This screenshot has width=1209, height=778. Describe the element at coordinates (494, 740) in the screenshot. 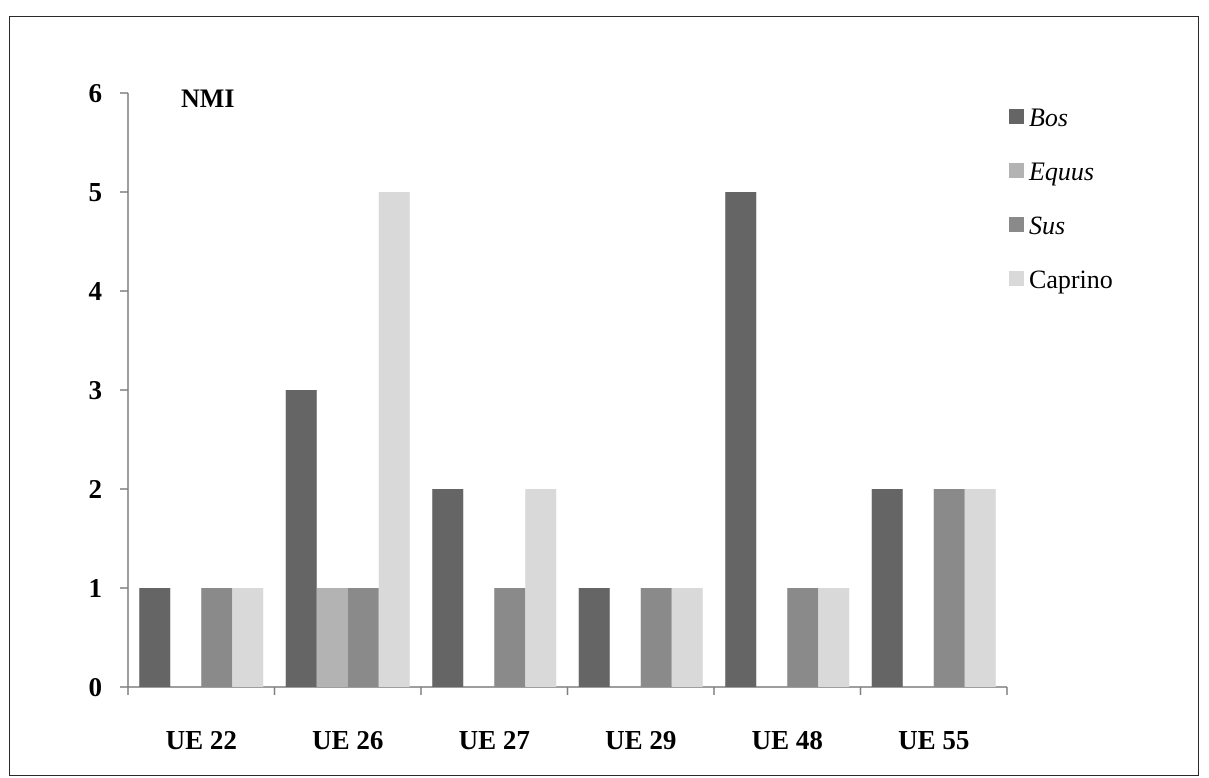

I see `x-tick-label: UE 27` at that location.